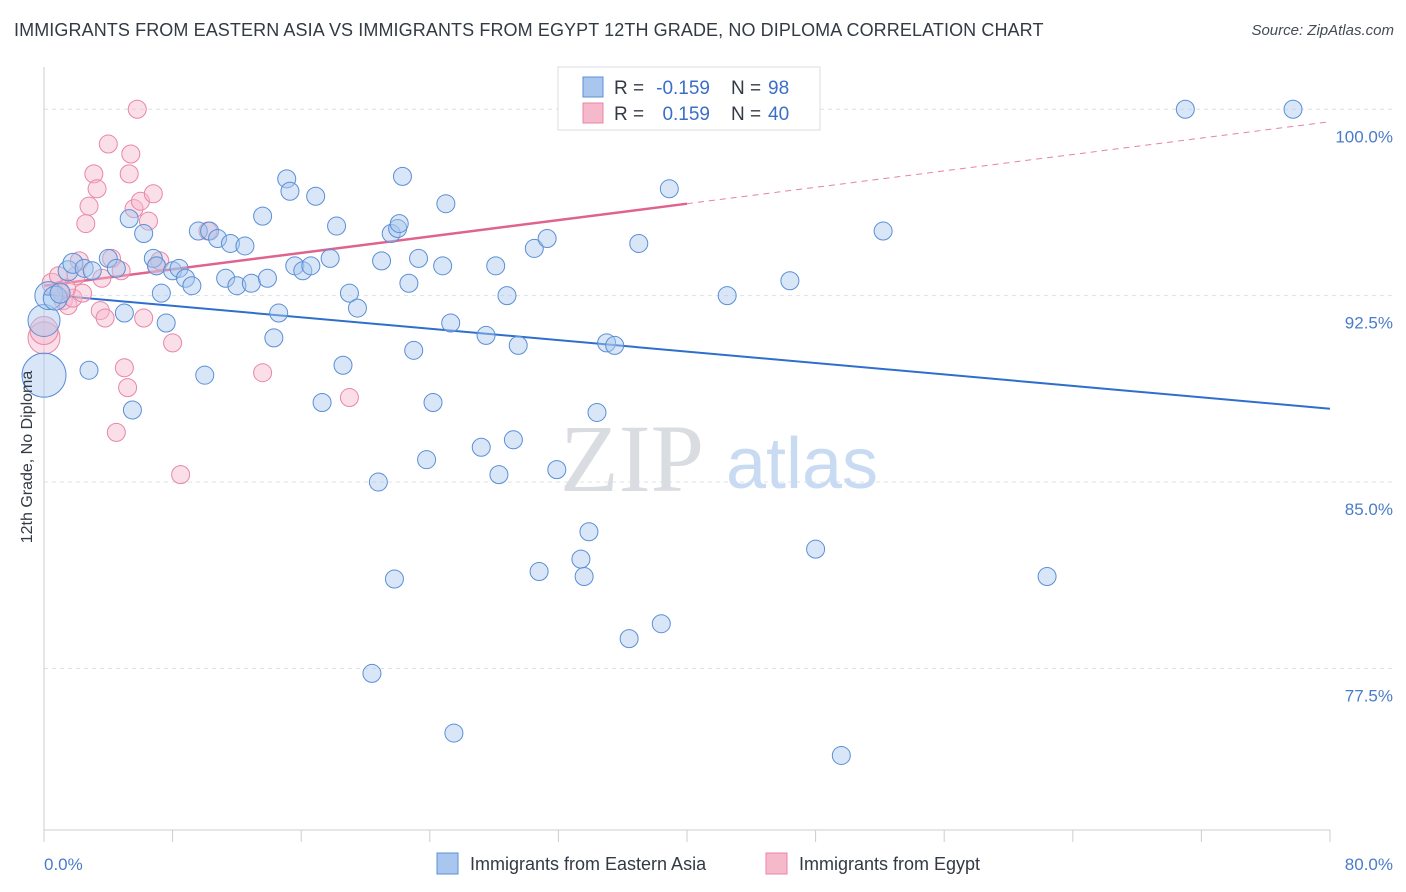  I want to click on legend-n-label-1: N =, so click(746, 88).